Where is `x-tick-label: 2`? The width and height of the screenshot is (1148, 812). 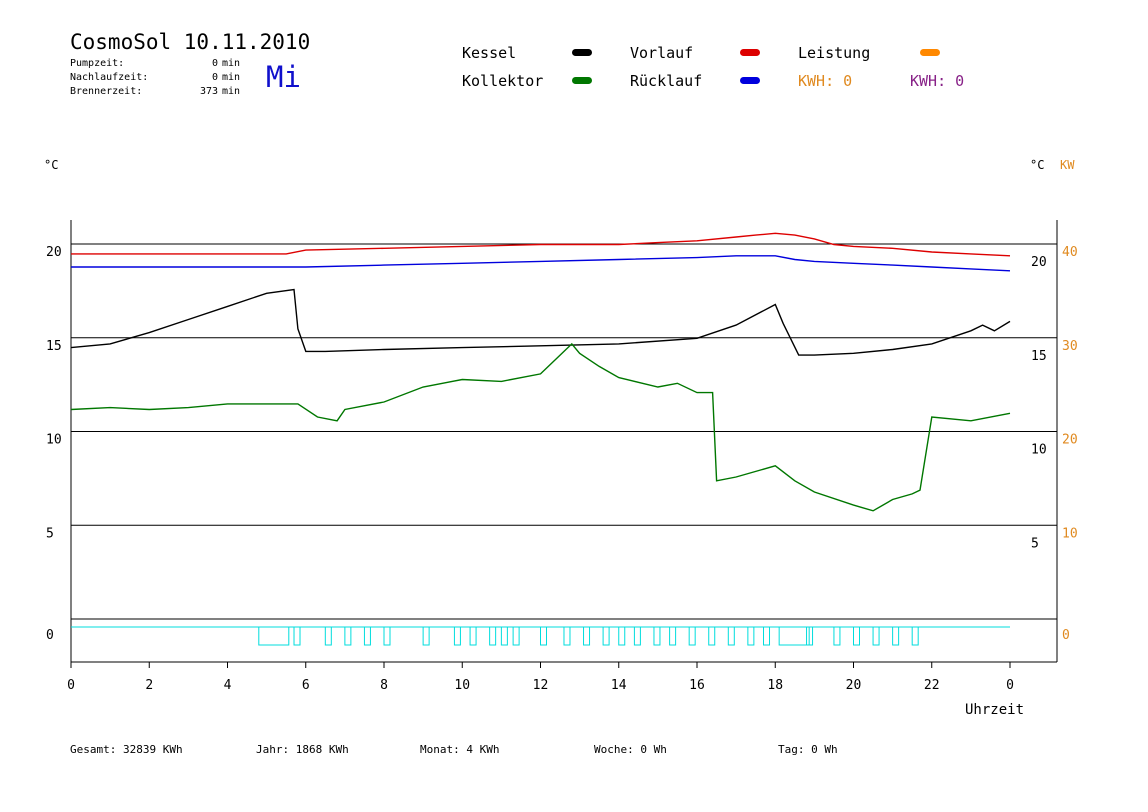
x-tick-label: 2 is located at coordinates (149, 685).